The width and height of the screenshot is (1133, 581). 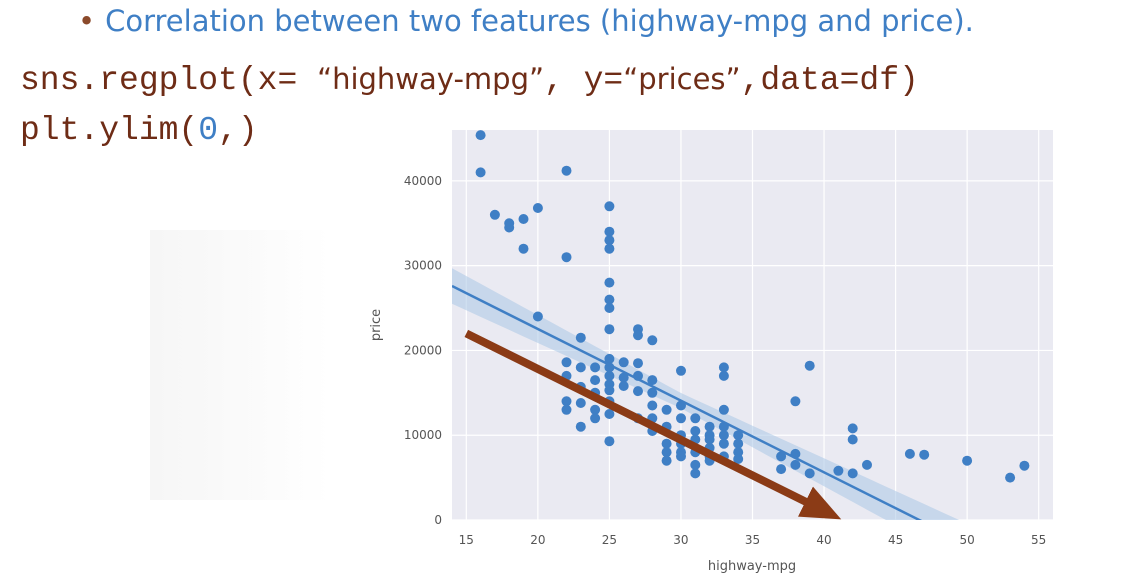 What do you see at coordinates (653, 424) in the screenshot?
I see `trend-arrow` at bounding box center [653, 424].